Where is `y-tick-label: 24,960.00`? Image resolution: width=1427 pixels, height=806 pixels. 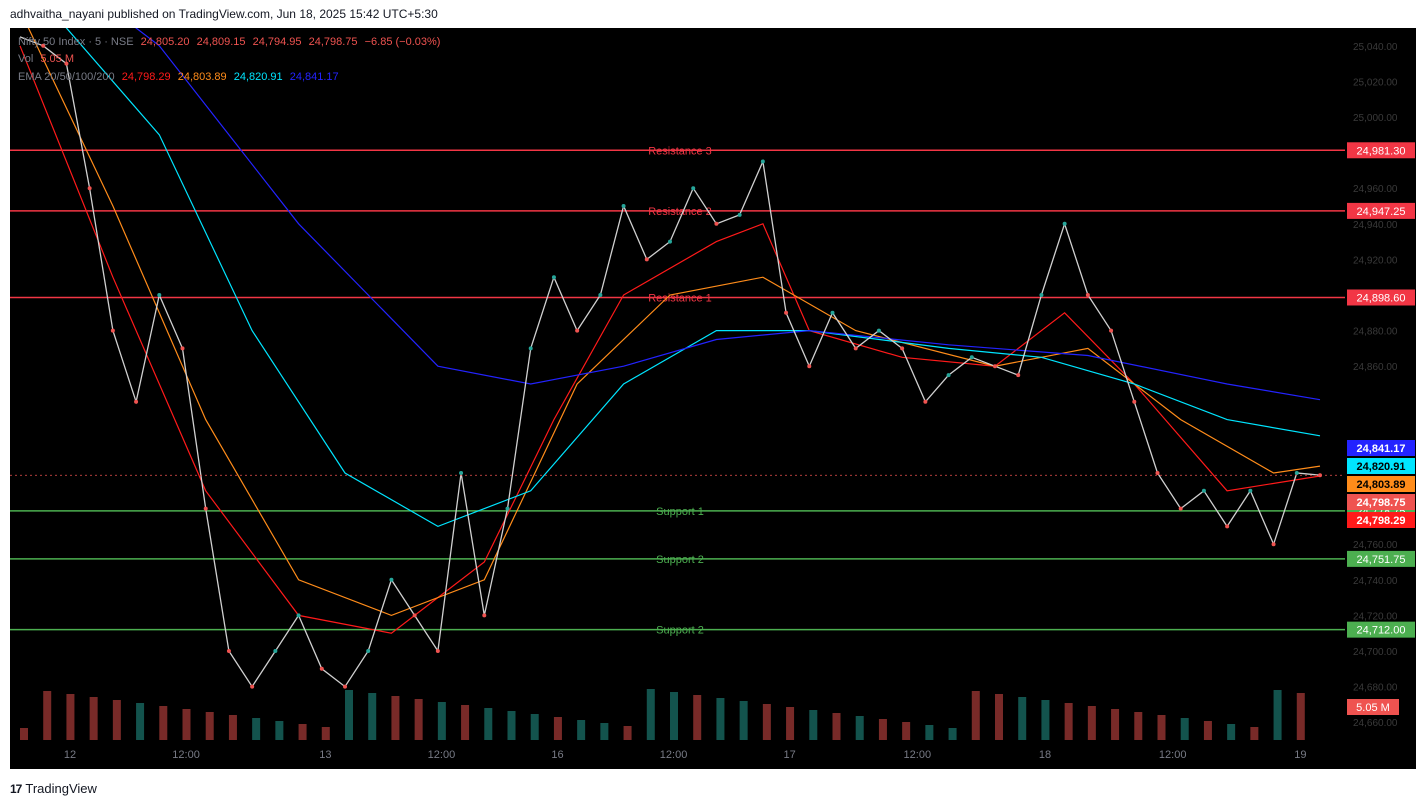 y-tick-label: 24,960.00 is located at coordinates (1375, 189).